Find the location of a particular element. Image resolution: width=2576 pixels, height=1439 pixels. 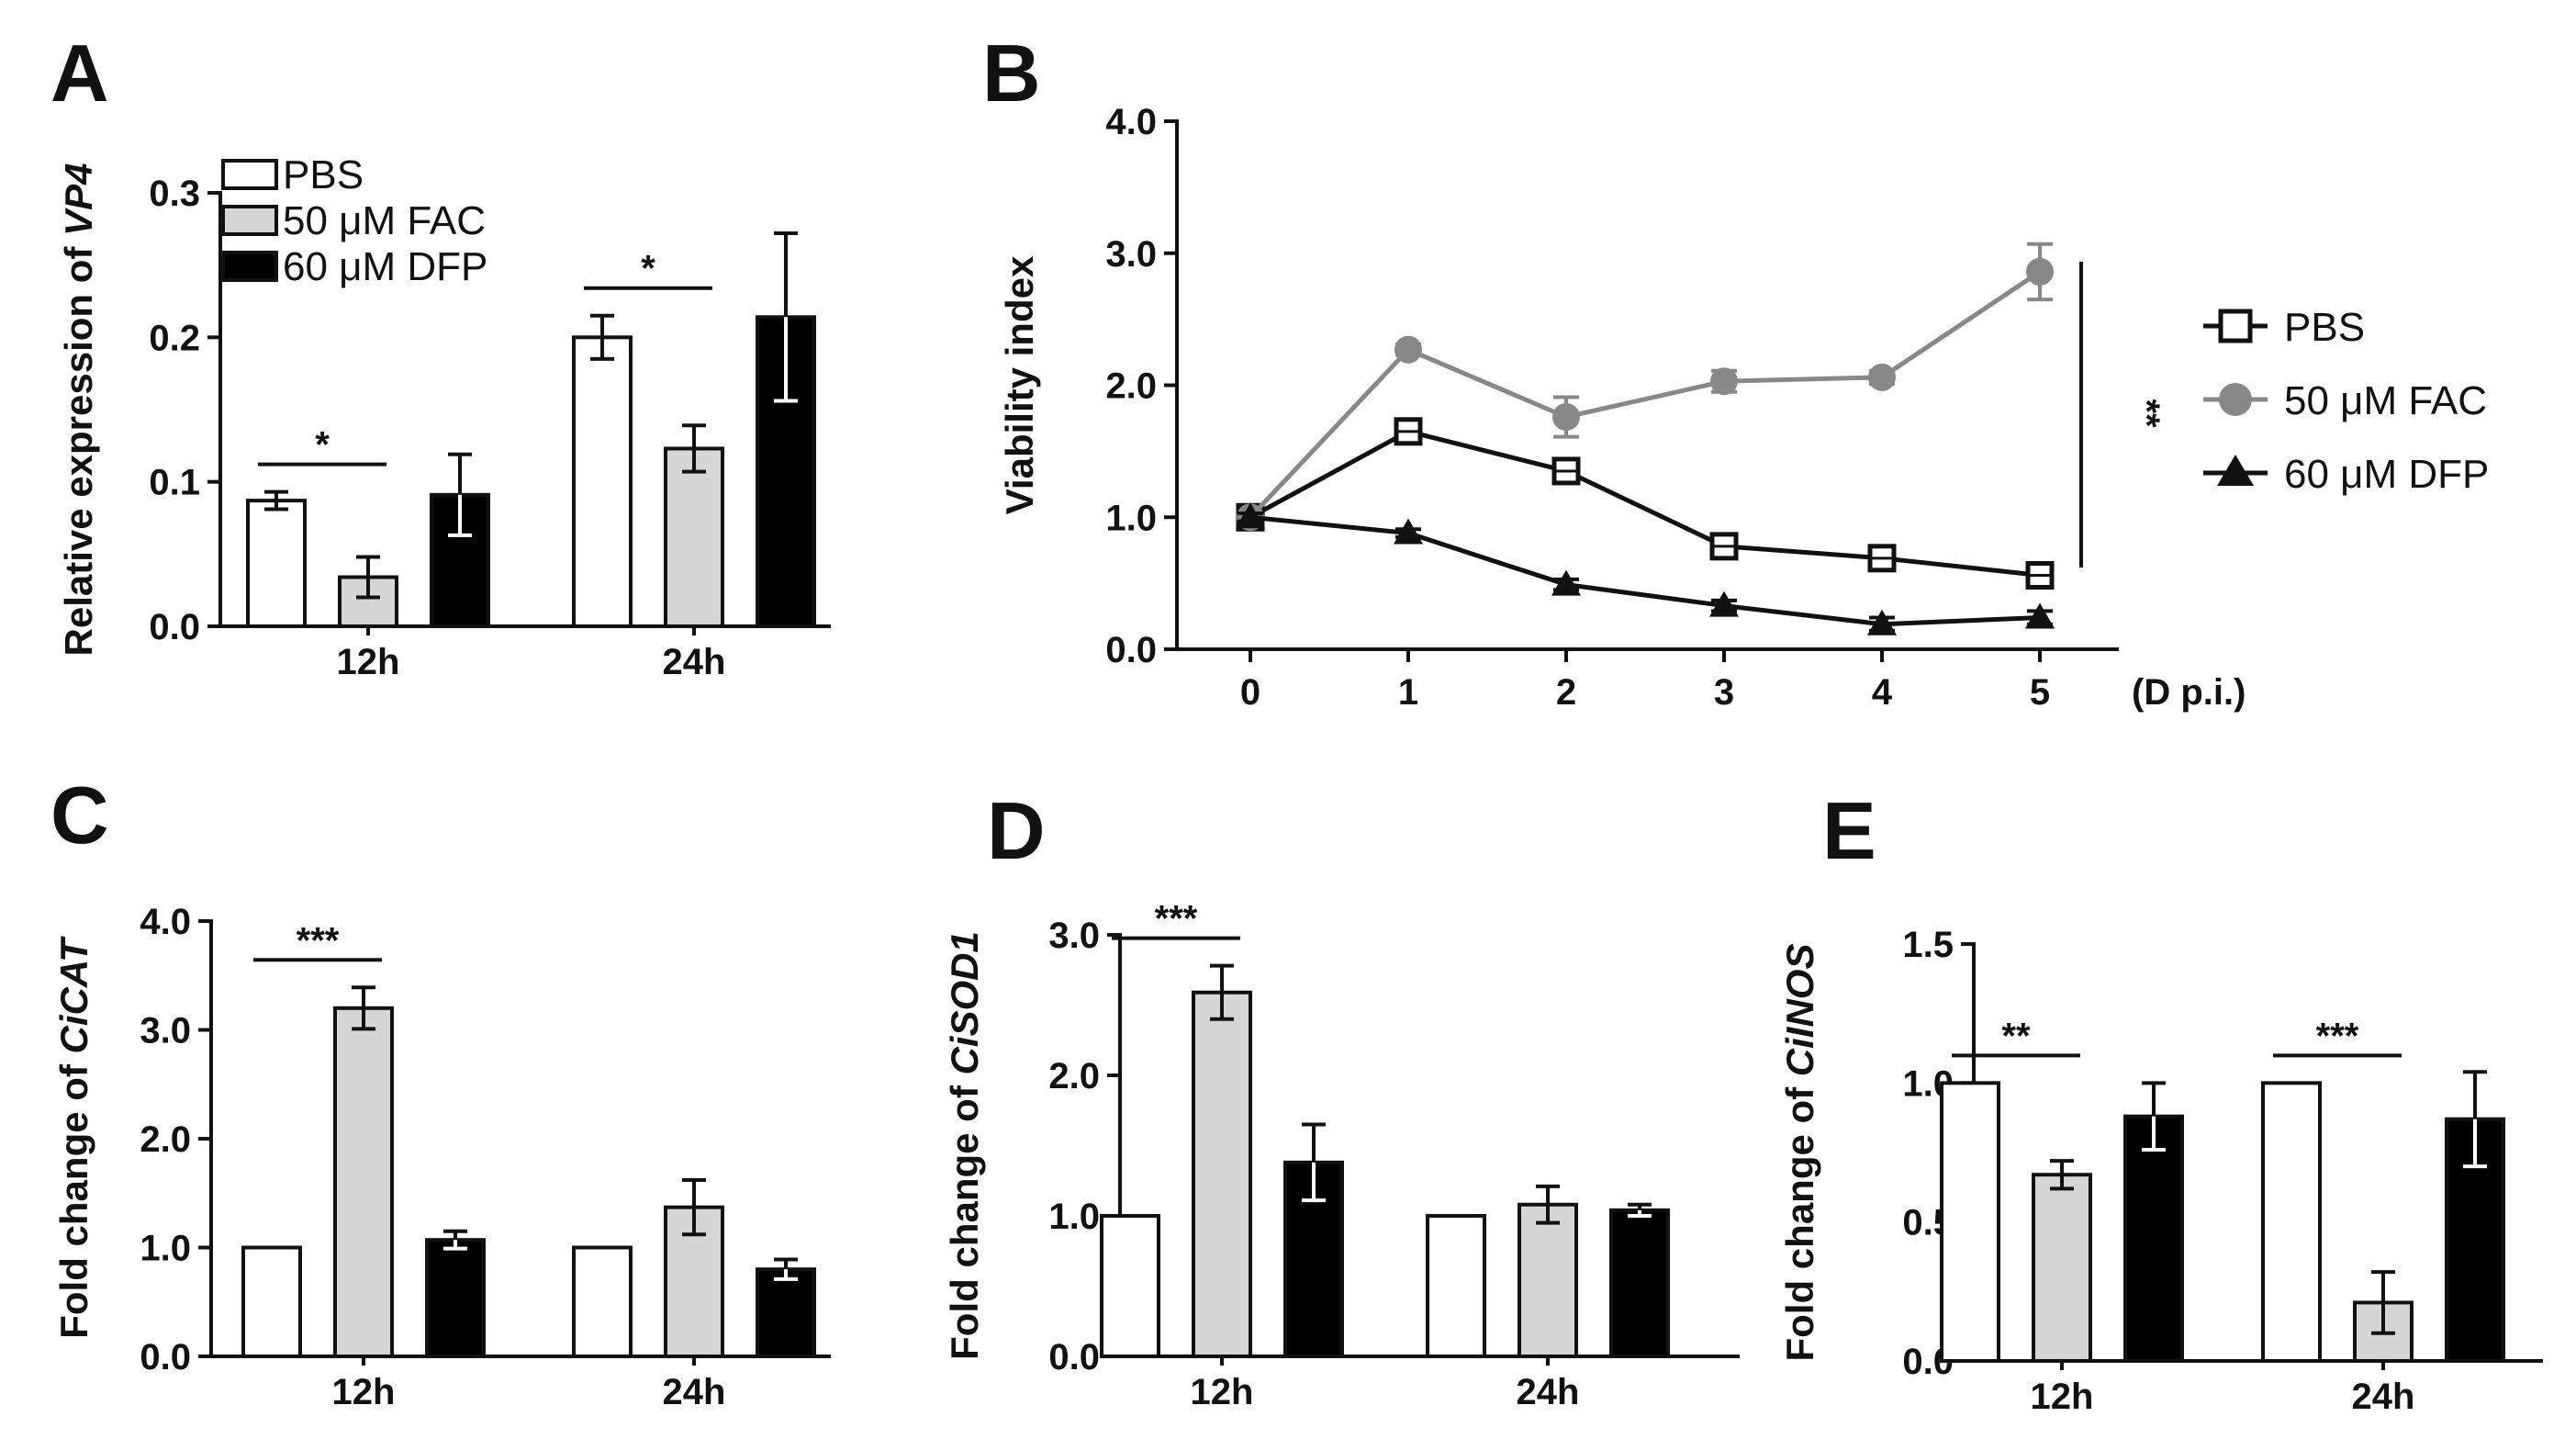

y-axis-label: Fold change of CiCAT is located at coordinates (73, 1137).